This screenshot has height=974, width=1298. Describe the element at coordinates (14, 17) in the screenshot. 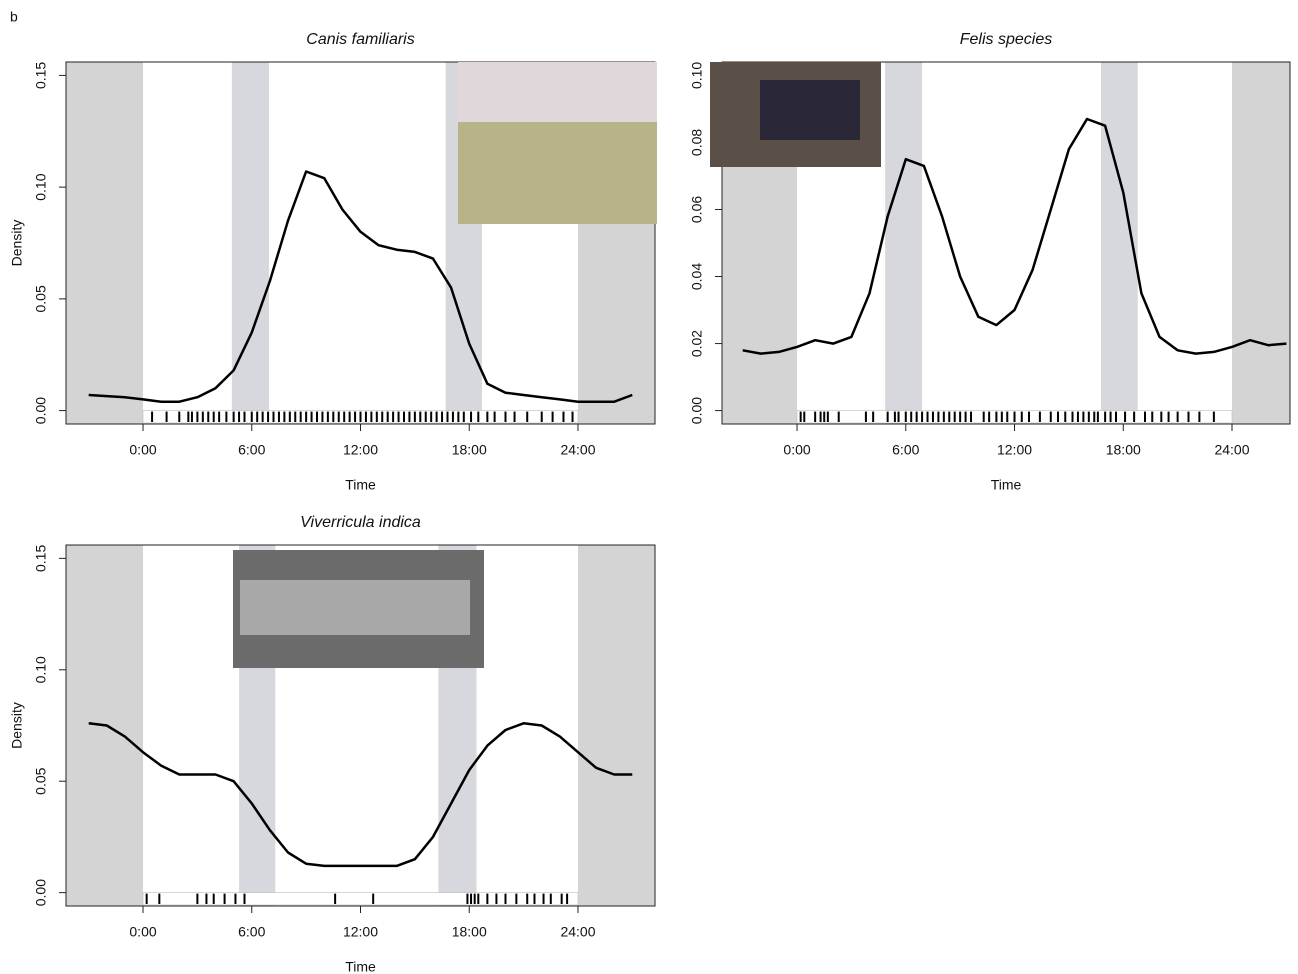

I see `panel-label: b` at that location.